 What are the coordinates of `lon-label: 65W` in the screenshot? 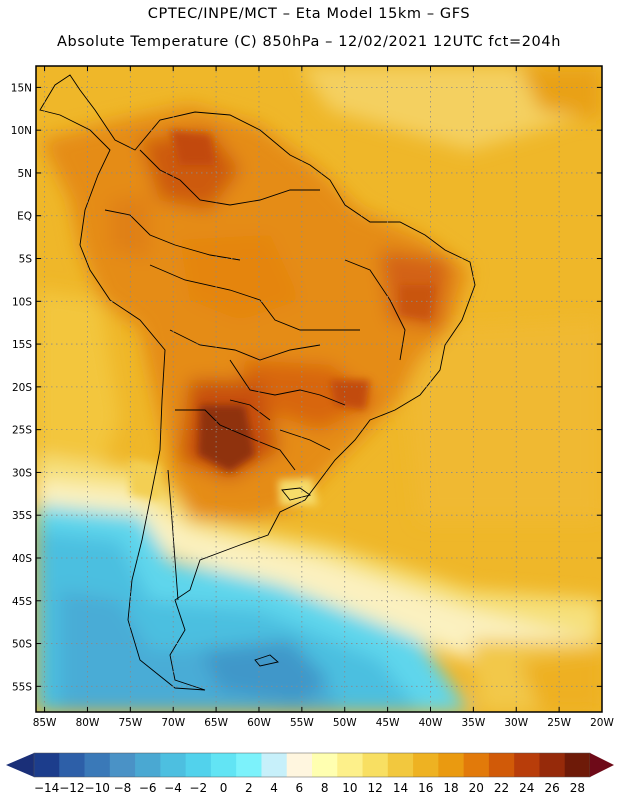 It's located at (216, 723).